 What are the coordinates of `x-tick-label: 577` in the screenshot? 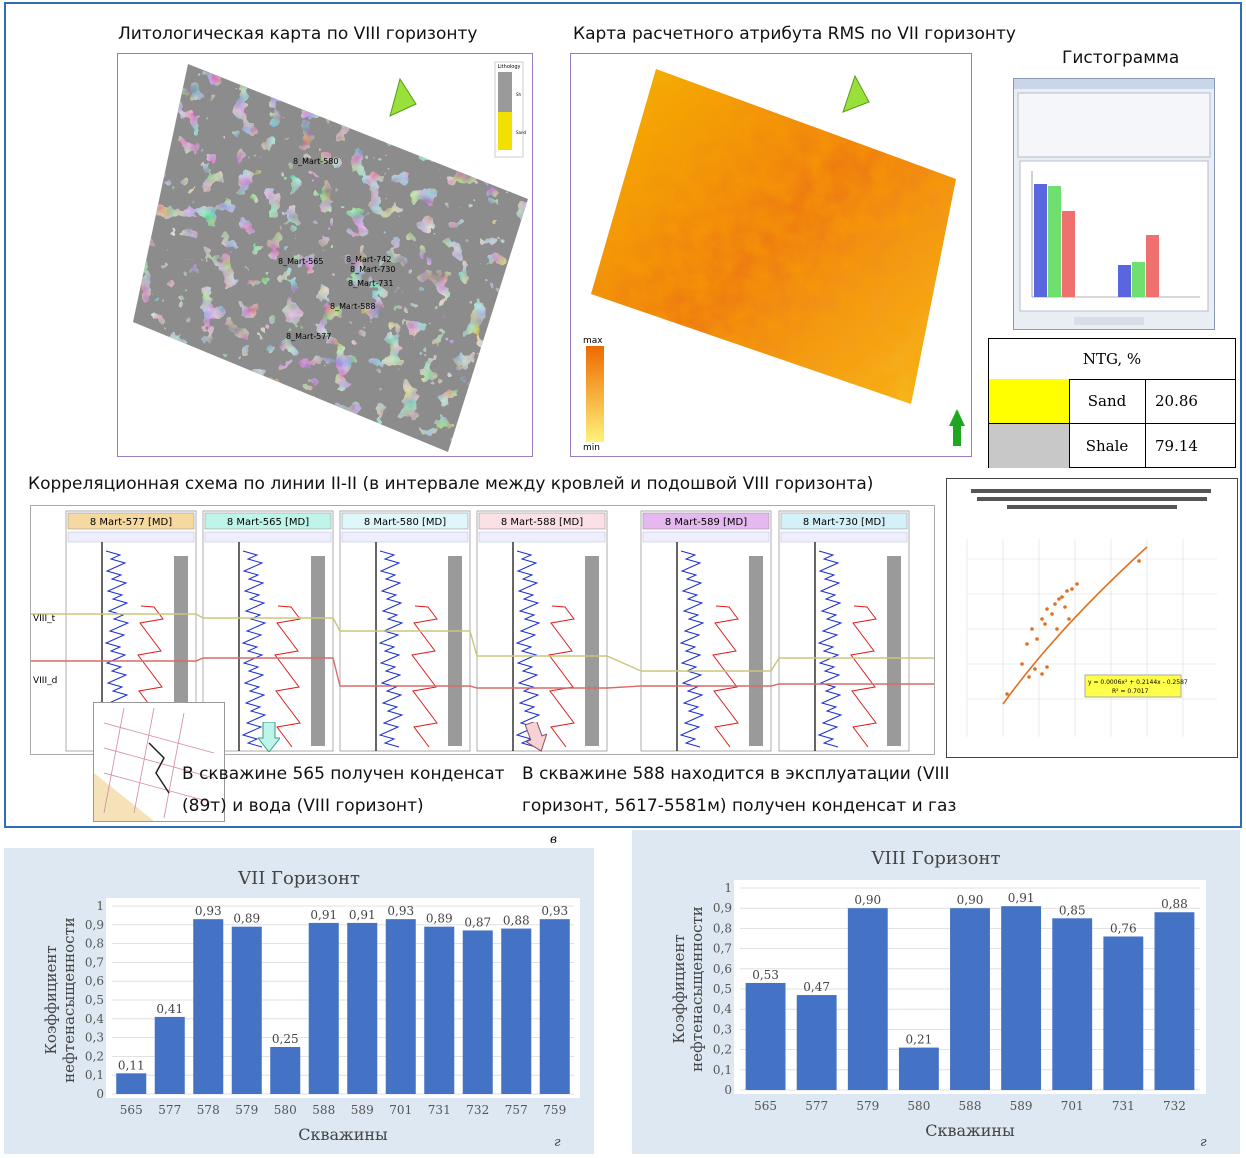 It's located at (816, 1106).